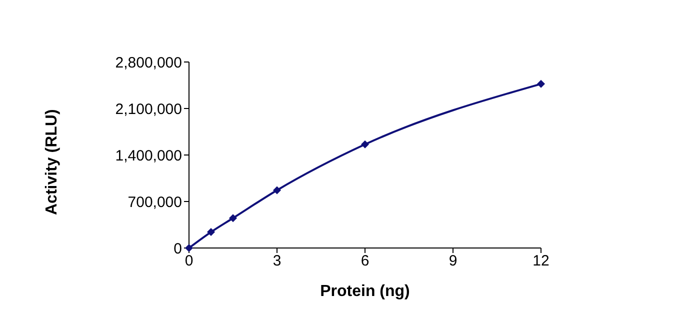 This screenshot has height=327, width=681. Describe the element at coordinates (541, 261) in the screenshot. I see `x-tick-label: 12` at that location.